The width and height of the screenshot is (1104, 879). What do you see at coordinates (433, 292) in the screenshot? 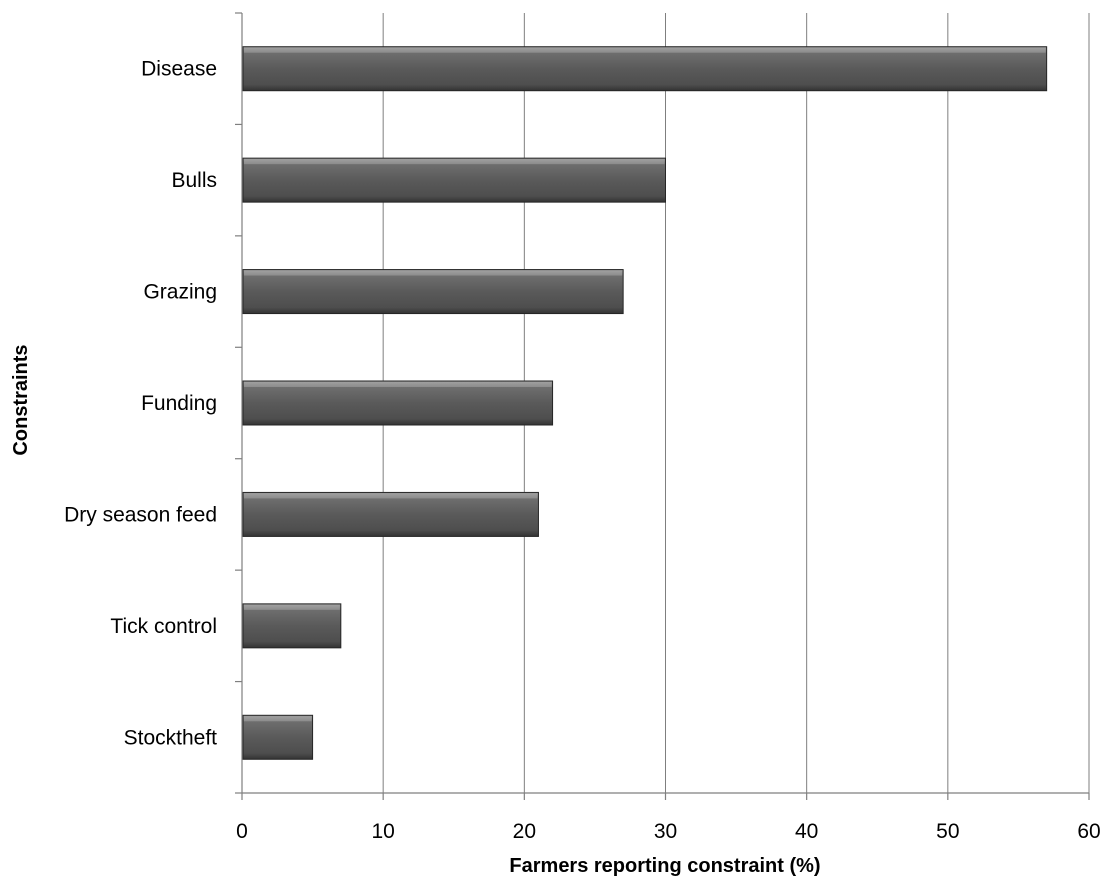
I see `bar-grazing` at bounding box center [433, 292].